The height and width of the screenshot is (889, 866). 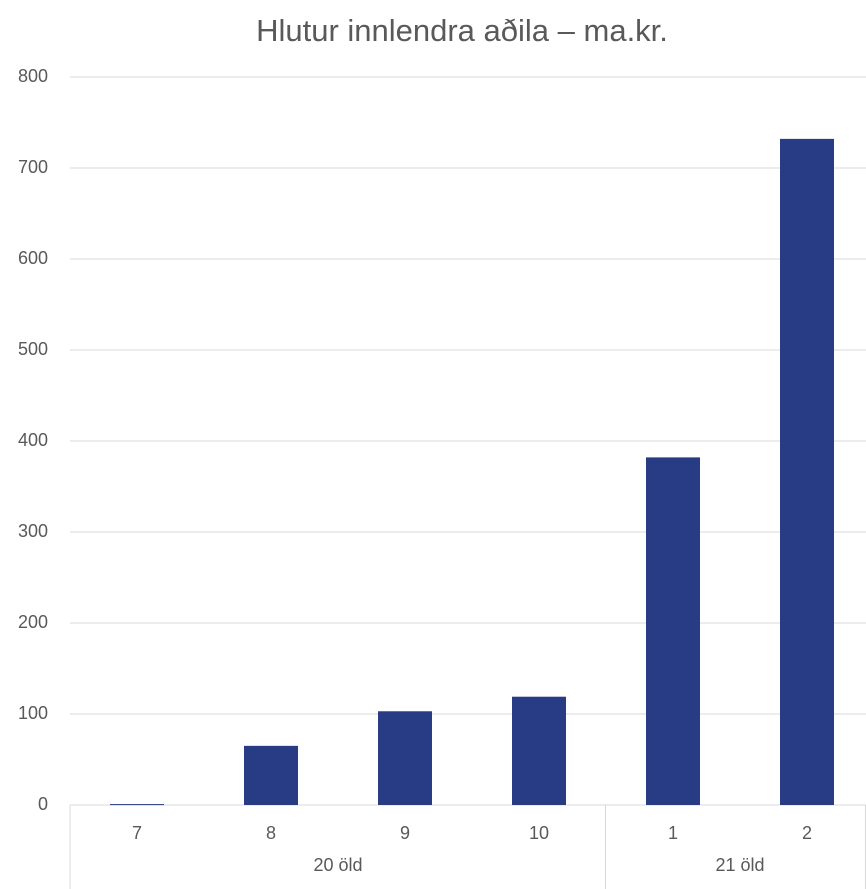 I want to click on chart-title: Hlutur innlendra aðila – ma.kr., so click(x=462, y=30).